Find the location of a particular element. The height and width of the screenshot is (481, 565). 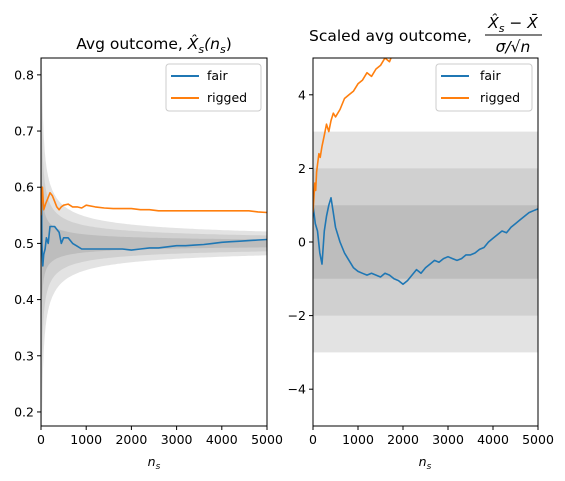

left-series-fair-line is located at coordinates (154, 226).